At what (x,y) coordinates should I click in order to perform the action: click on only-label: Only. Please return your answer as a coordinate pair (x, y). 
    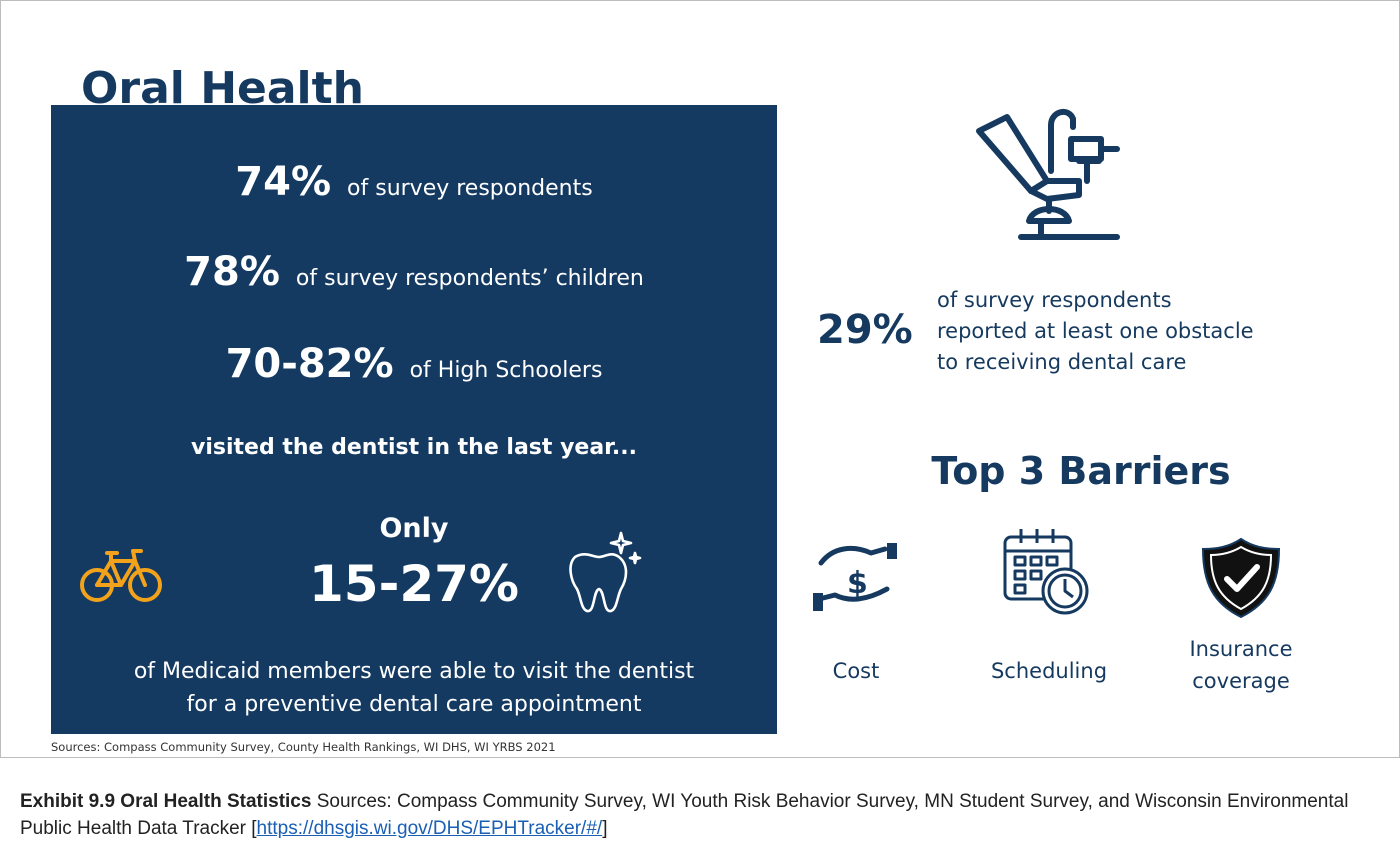
    Looking at the image, I should click on (414, 528).